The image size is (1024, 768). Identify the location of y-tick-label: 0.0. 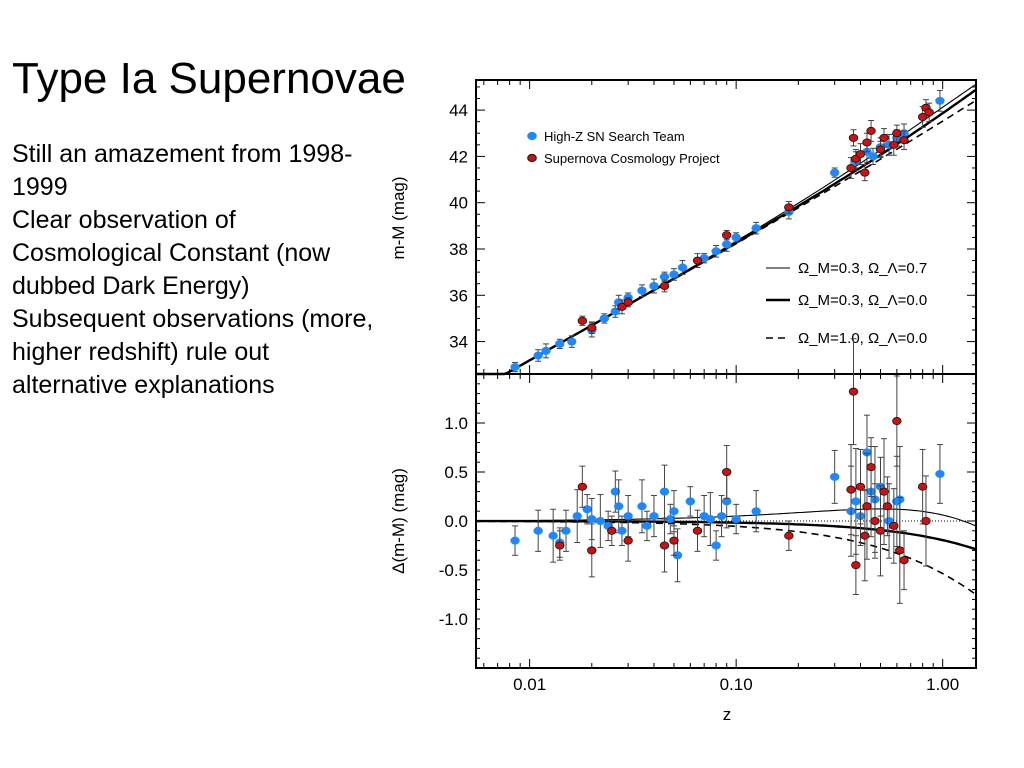
(456, 521).